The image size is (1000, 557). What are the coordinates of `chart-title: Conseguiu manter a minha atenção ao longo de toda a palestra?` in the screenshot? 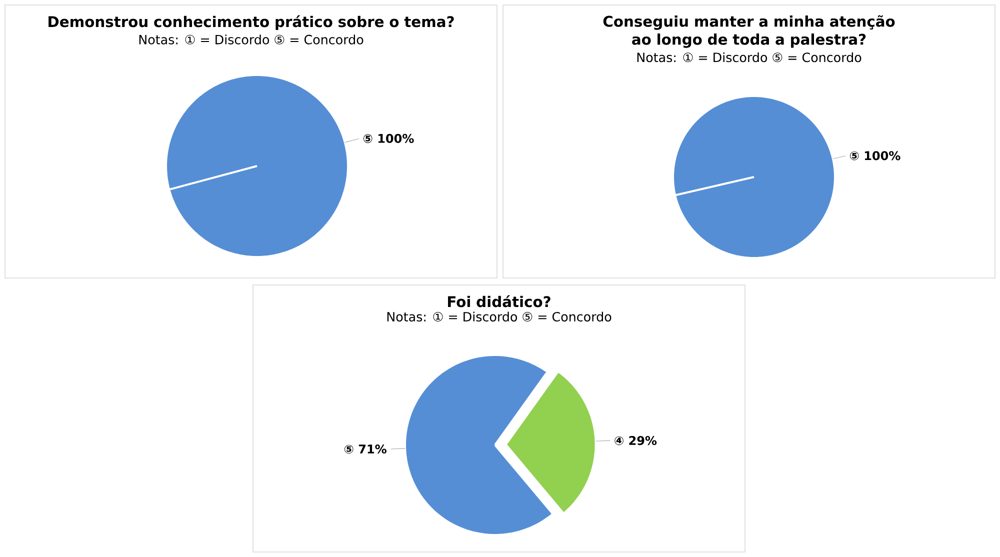 It's located at (749, 31).